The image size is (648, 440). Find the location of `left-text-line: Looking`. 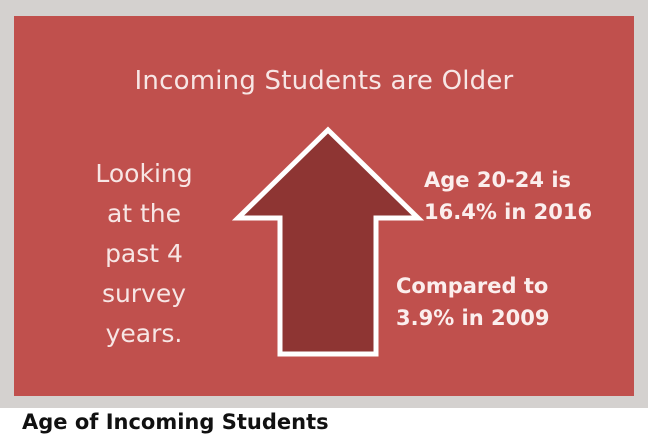

left-text-line: Looking is located at coordinates (144, 173).